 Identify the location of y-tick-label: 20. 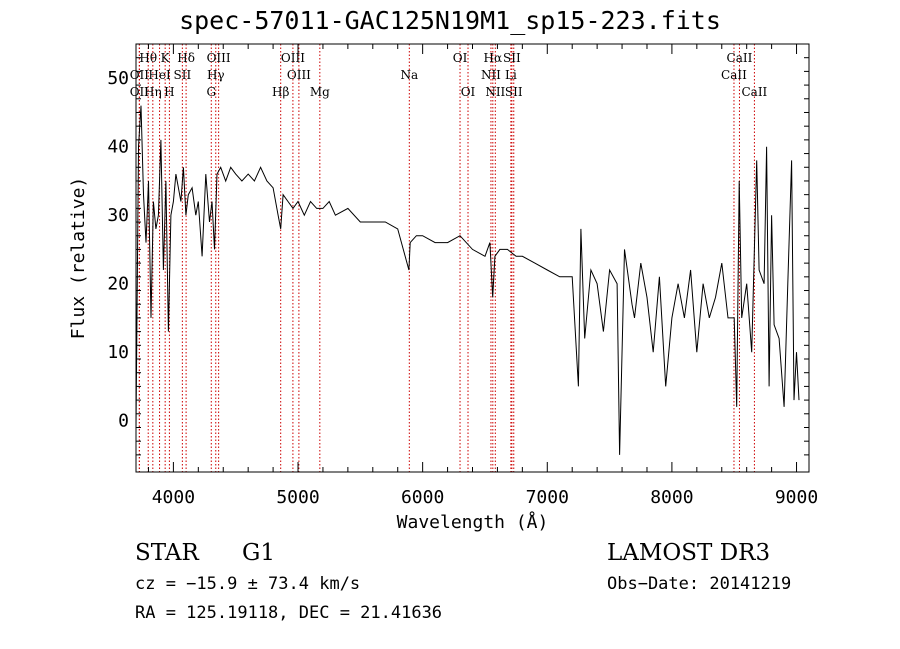
(118, 284).